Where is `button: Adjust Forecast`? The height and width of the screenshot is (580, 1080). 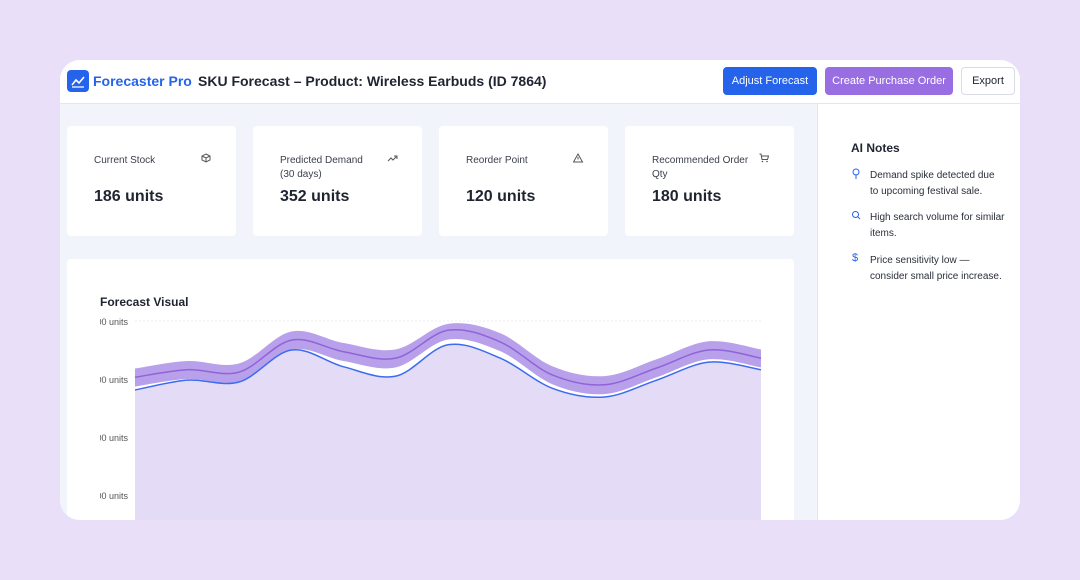 button: Adjust Forecast is located at coordinates (770, 81).